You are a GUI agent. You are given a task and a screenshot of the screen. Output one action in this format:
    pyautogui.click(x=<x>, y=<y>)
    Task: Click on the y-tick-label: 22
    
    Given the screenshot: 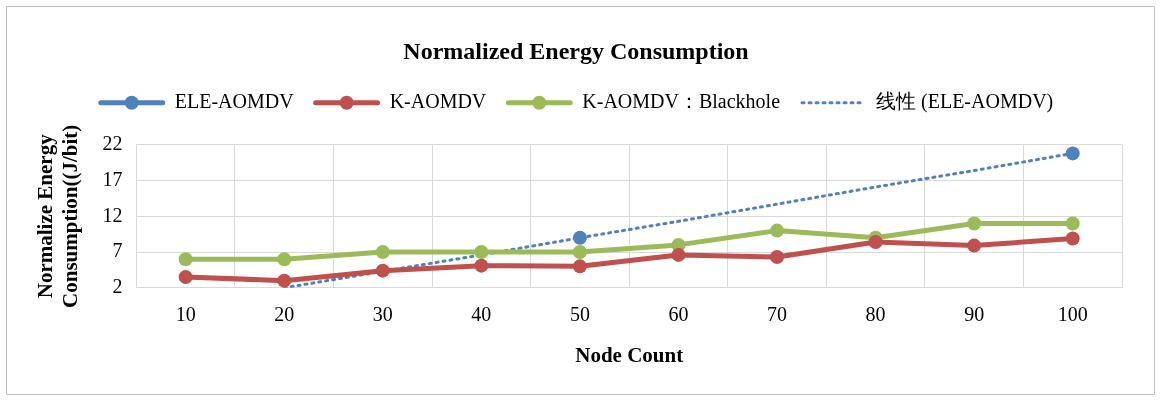 What is the action you would take?
    pyautogui.click(x=112, y=143)
    